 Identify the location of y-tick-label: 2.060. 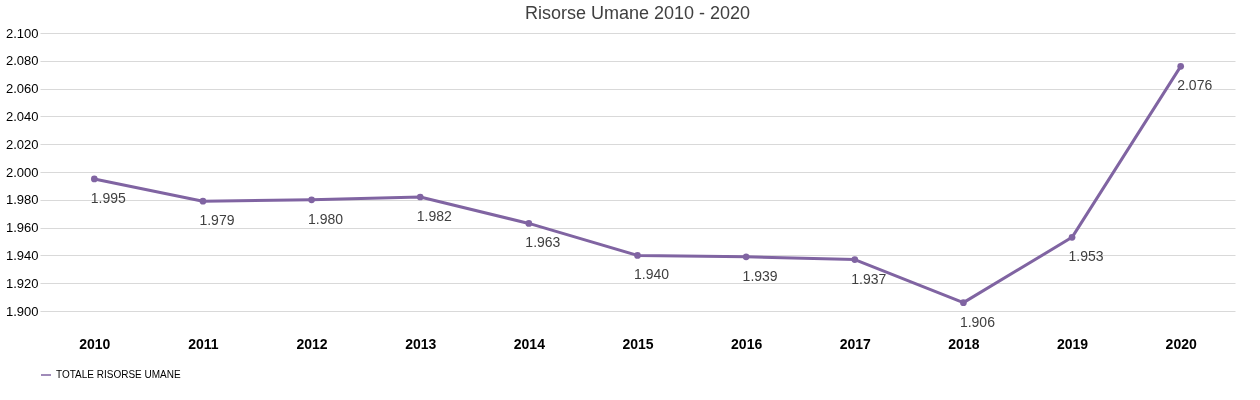
(22, 89).